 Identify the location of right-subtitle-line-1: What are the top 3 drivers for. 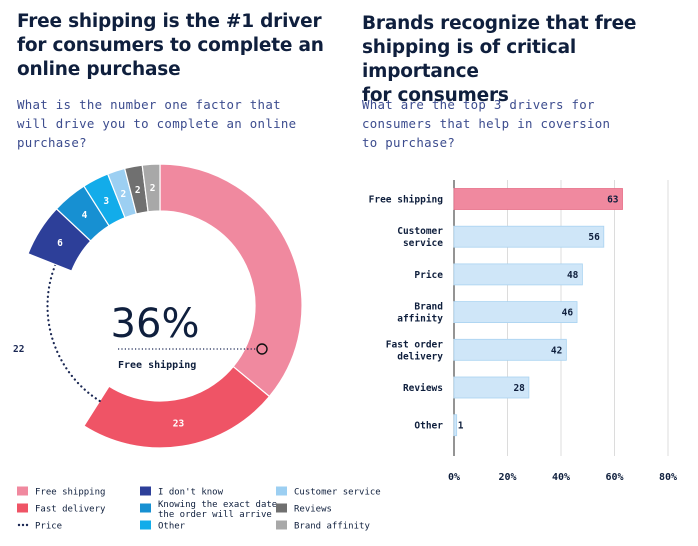
(478, 104).